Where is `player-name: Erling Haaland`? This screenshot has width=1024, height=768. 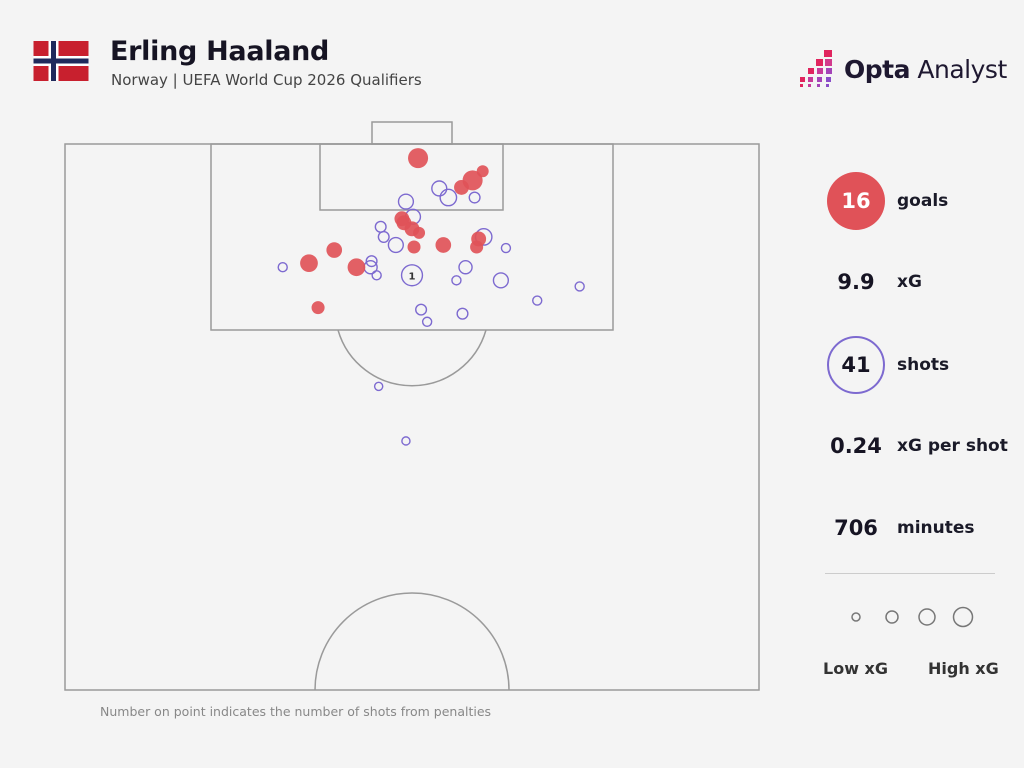 player-name: Erling Haaland is located at coordinates (220, 51).